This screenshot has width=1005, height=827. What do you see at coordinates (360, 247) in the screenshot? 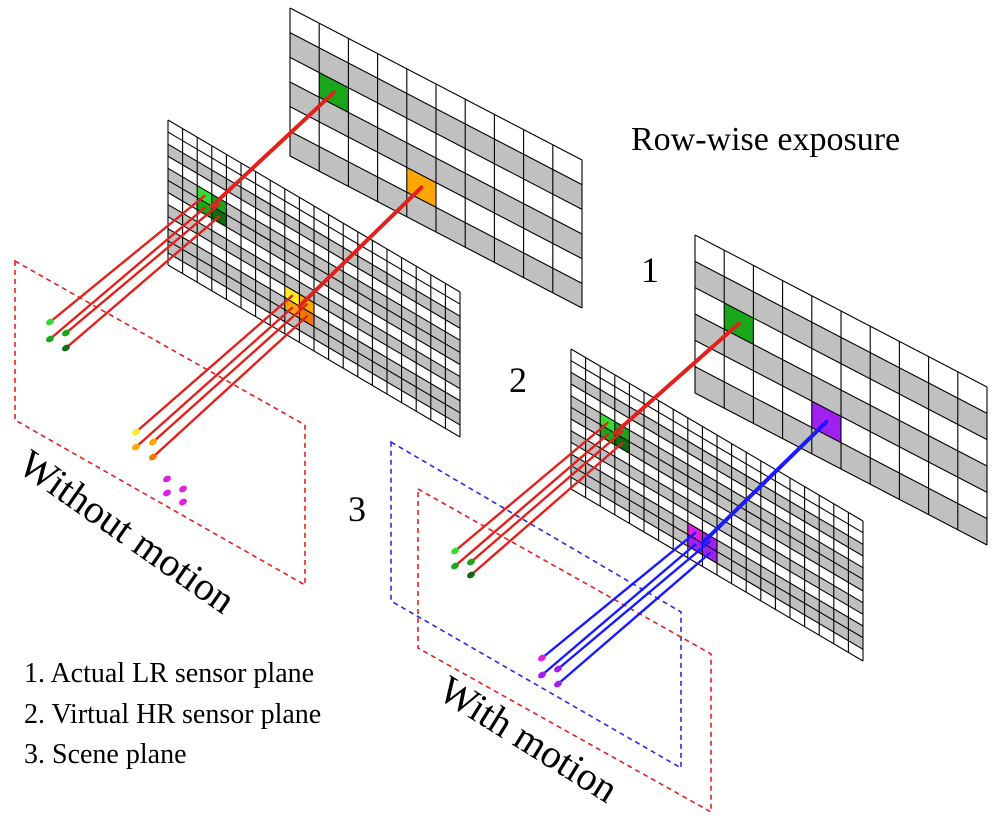
I see `lr-orange-main-ray` at bounding box center [360, 247].